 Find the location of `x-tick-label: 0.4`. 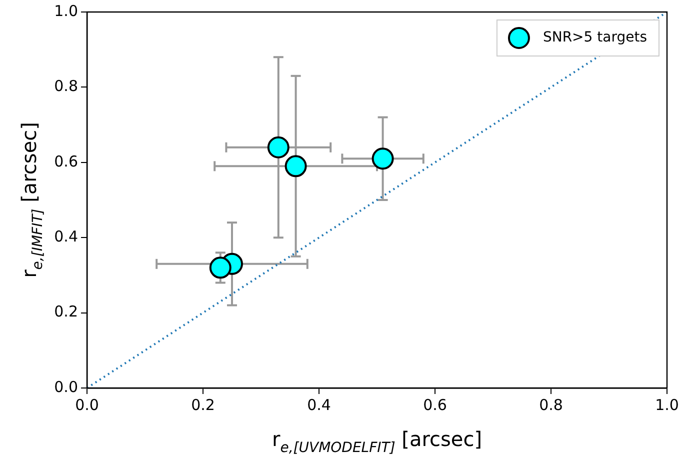

x-tick-label: 0.4 is located at coordinates (319, 405).